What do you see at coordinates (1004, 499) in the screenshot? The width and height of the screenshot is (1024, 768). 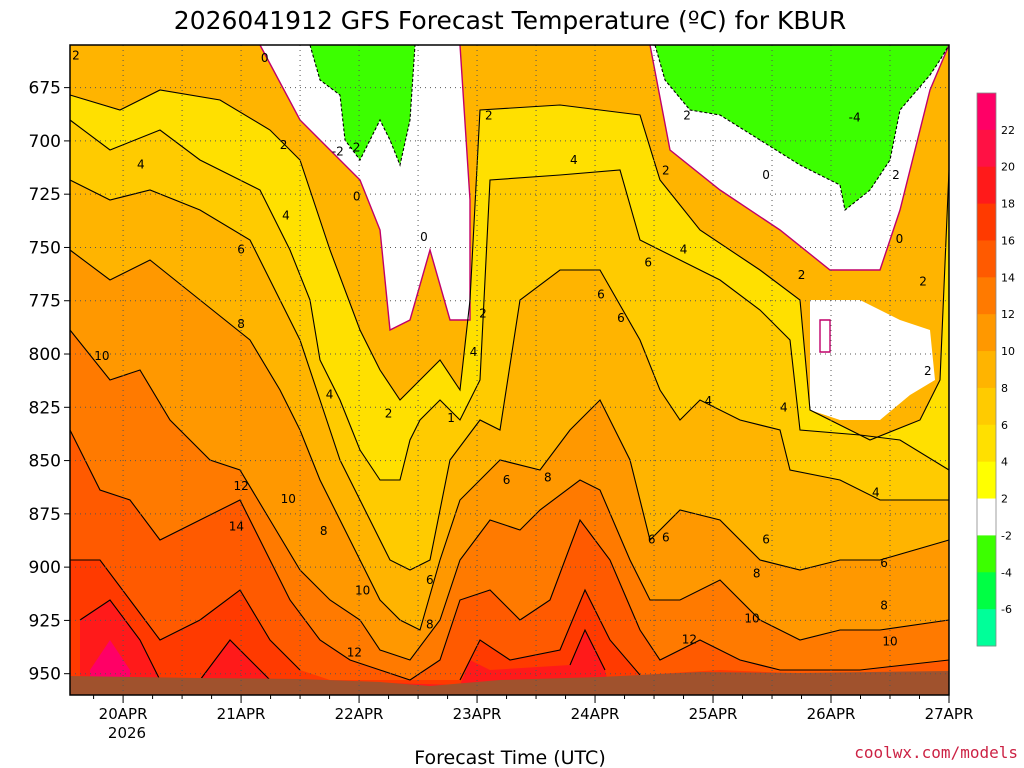 I see `colorbar-label: 2` at bounding box center [1004, 499].